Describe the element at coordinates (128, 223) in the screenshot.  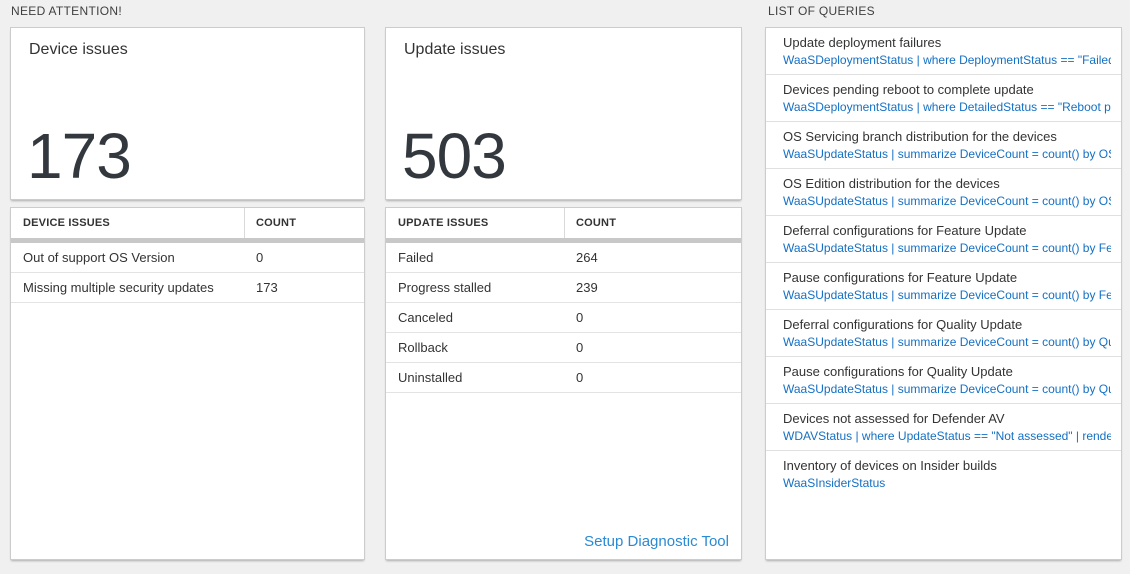
I see `device-issues-column-header: DEVICE ISSUES` at that location.